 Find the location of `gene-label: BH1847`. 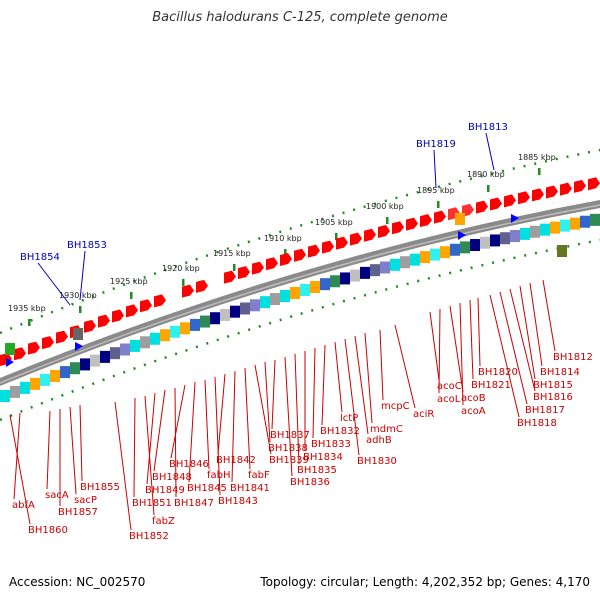

gene-label: BH1847 is located at coordinates (194, 503).